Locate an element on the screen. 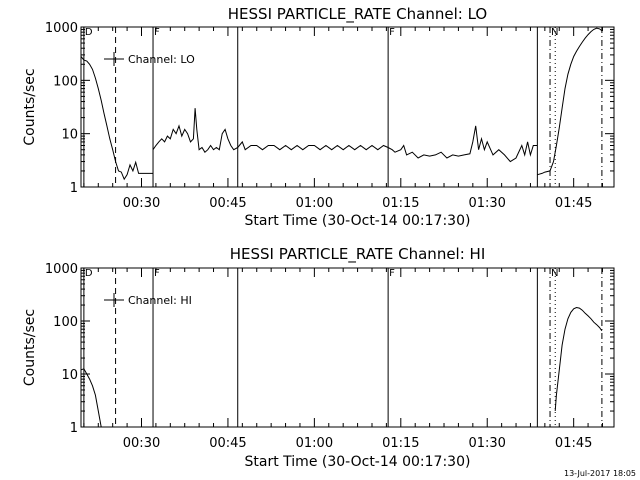 This screenshot has height=480, width=640. legend-entry: Channel: LO is located at coordinates (161, 59).